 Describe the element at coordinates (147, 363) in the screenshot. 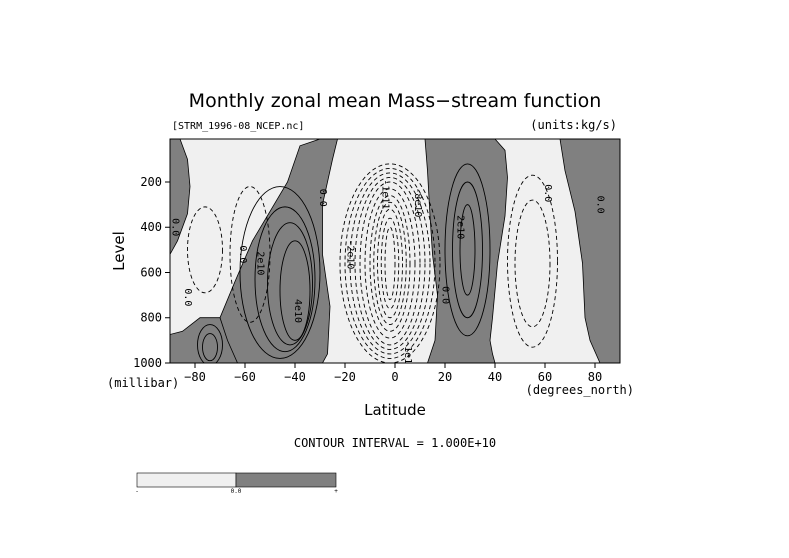

I see `y-tick-label: 1000` at that location.